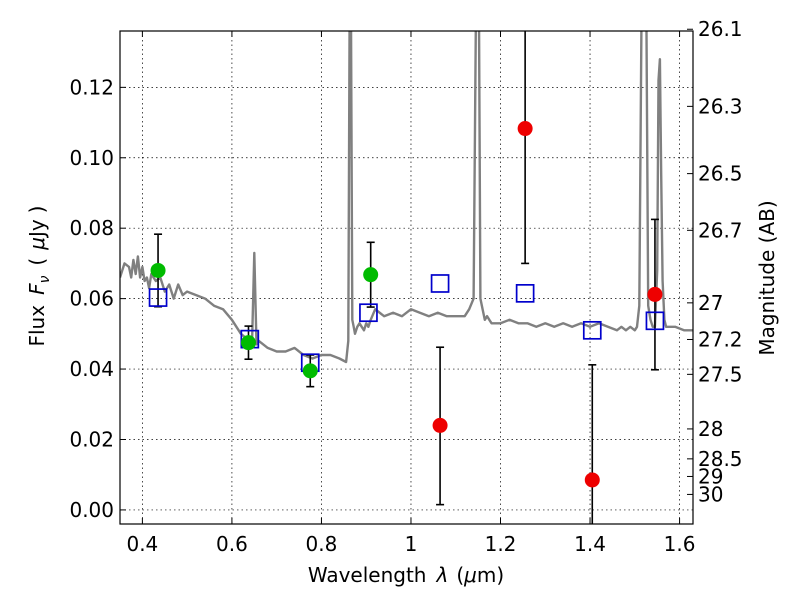 This screenshot has width=800, height=600. I want to click on y2-tick-label: 28, so click(710, 429).